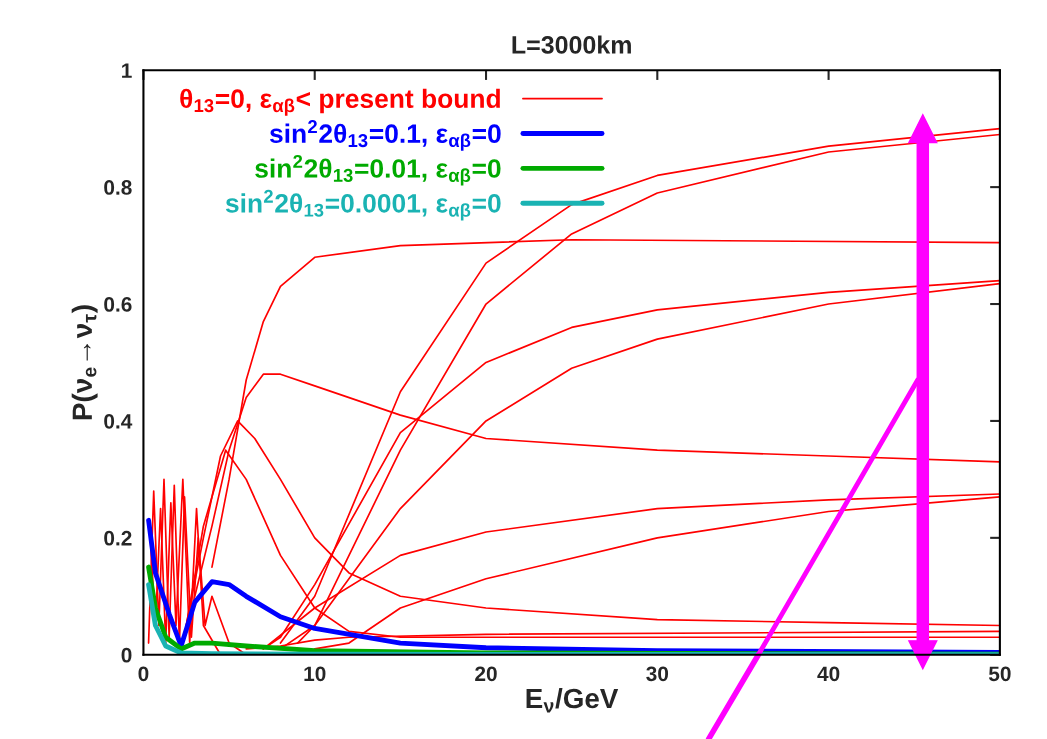 The image size is (1047, 739). I want to click on y-tick-label: 1, so click(127, 70).